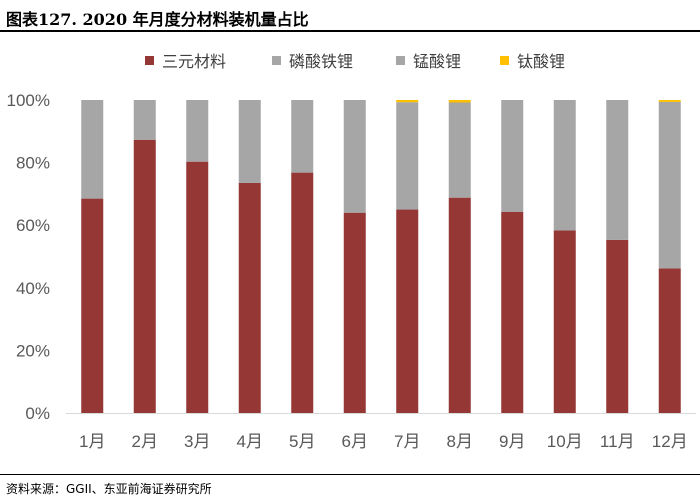 The image size is (700, 498). Describe the element at coordinates (350, 31) in the screenshot. I see `title-divider` at that location.